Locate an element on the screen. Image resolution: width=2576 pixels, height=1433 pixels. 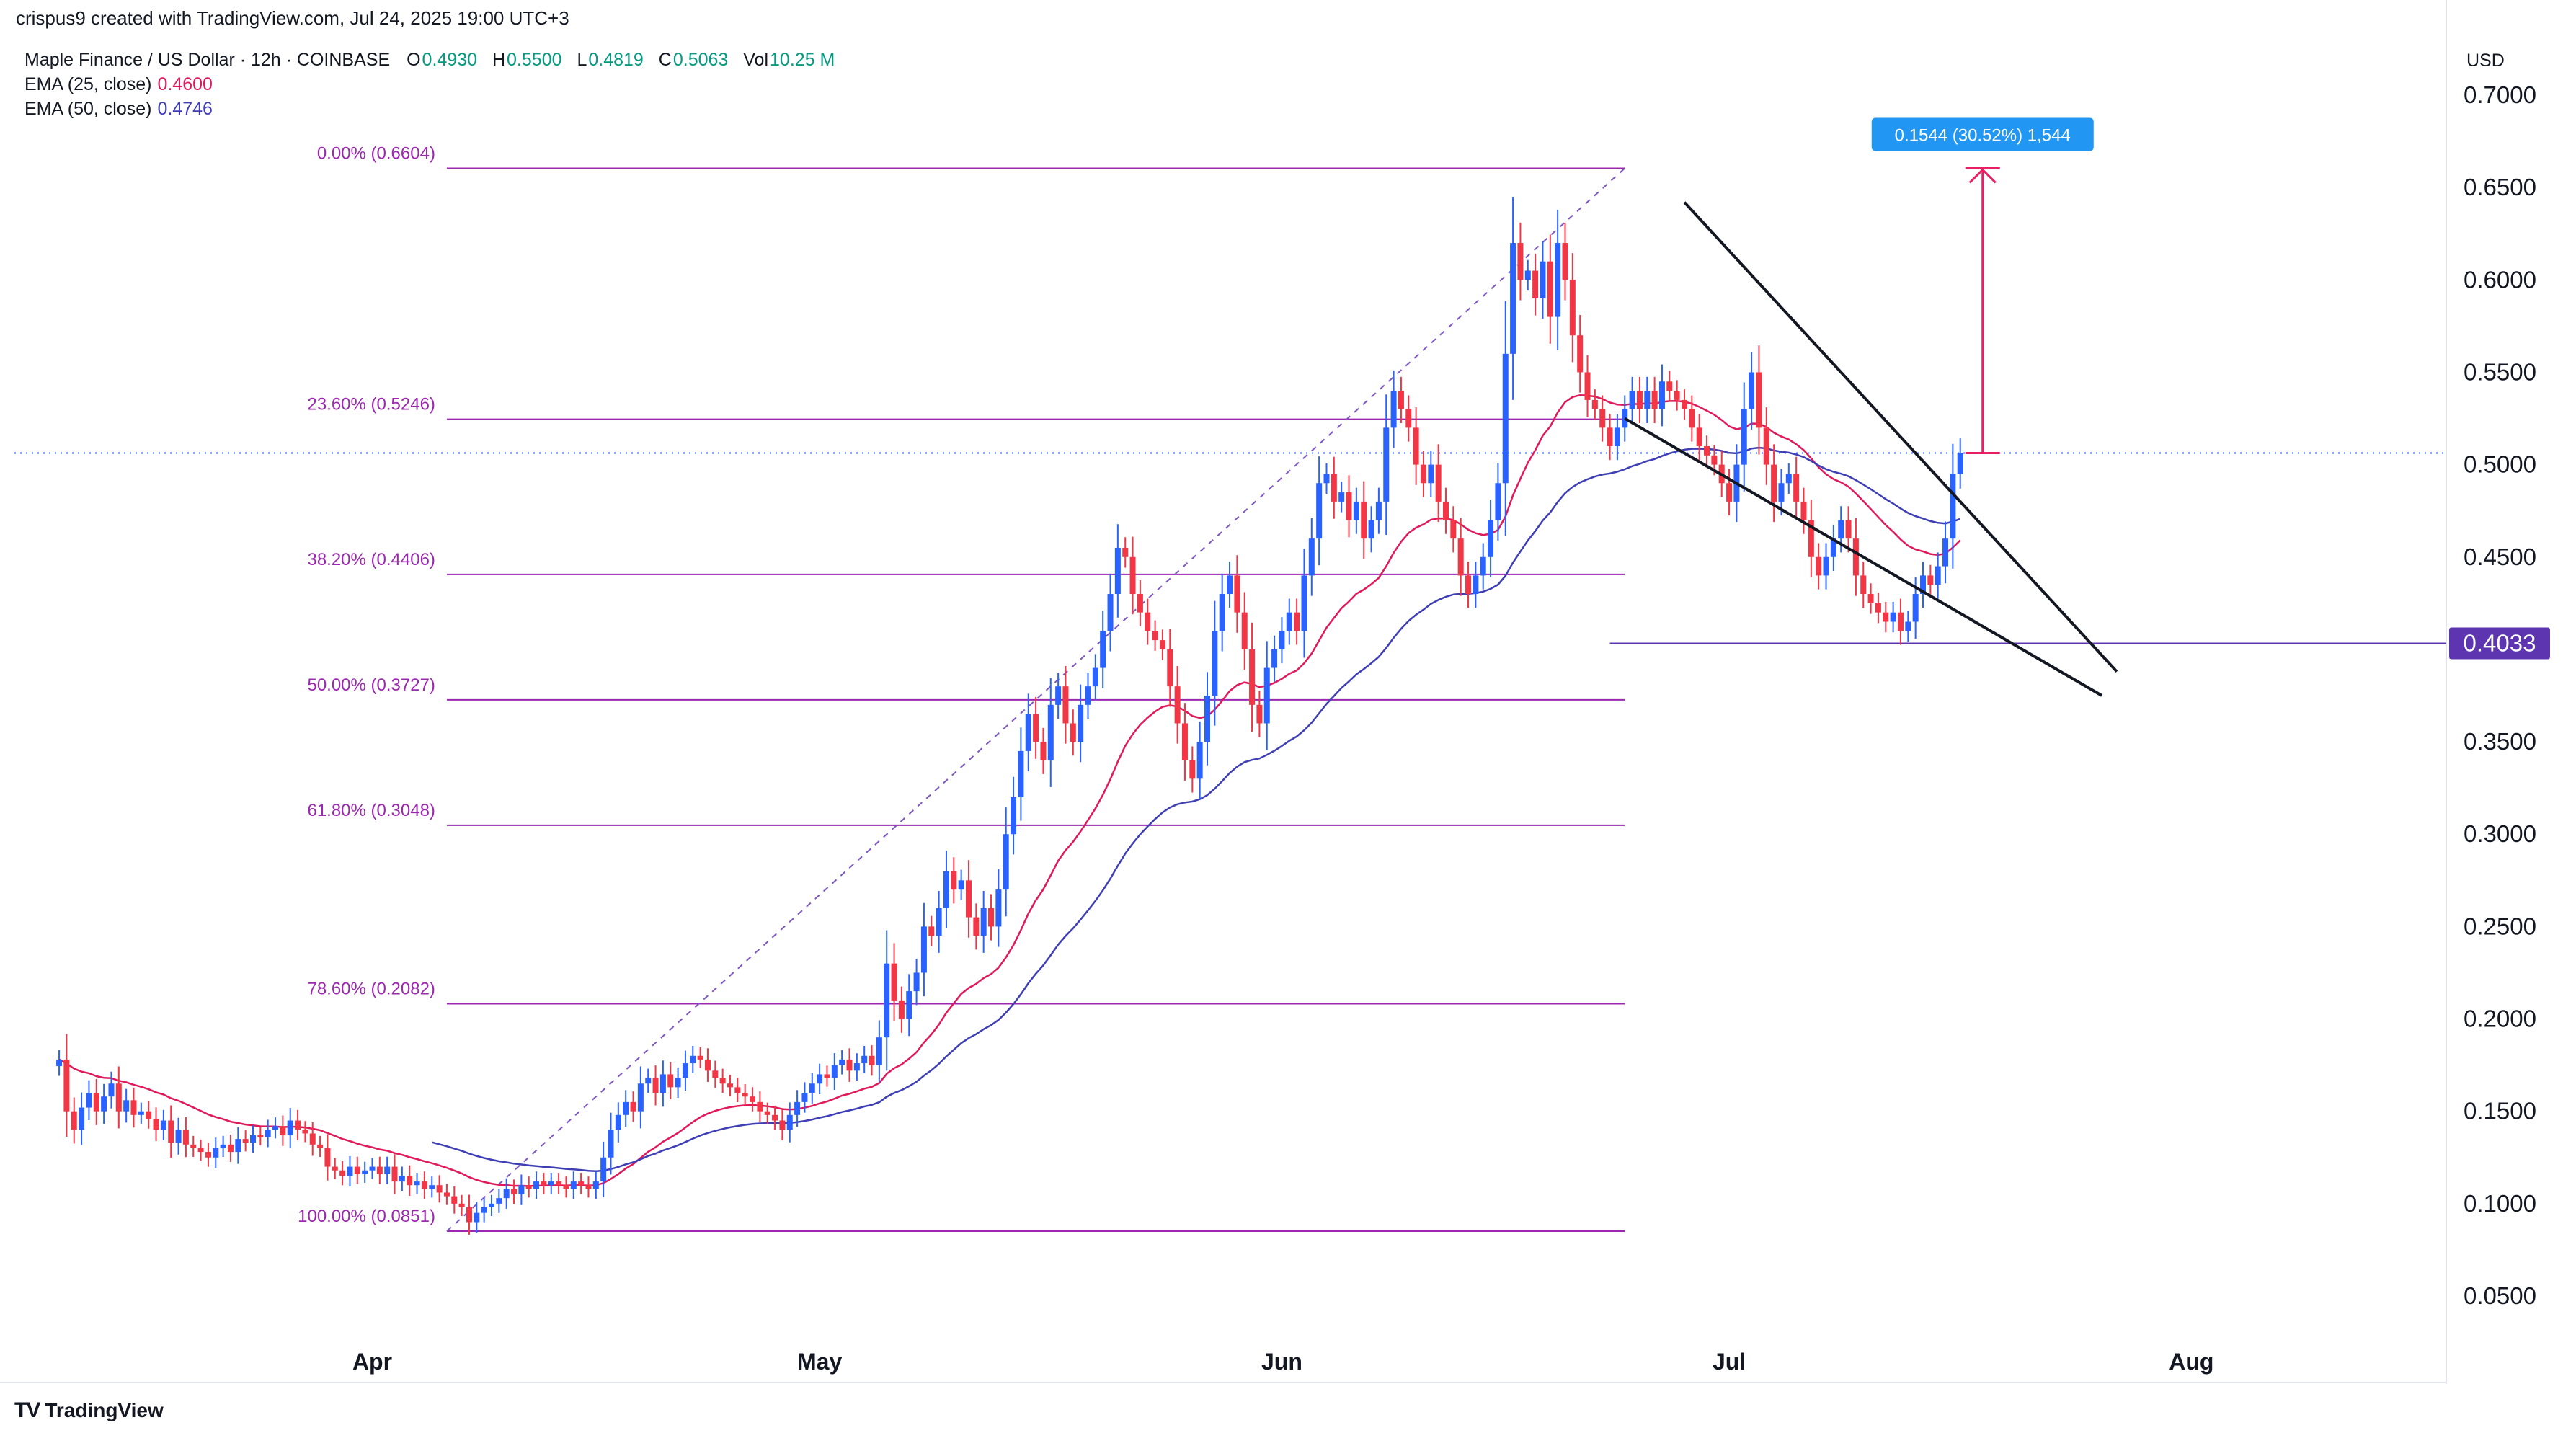
y-tick-label: 0.2000 is located at coordinates (2500, 1019).